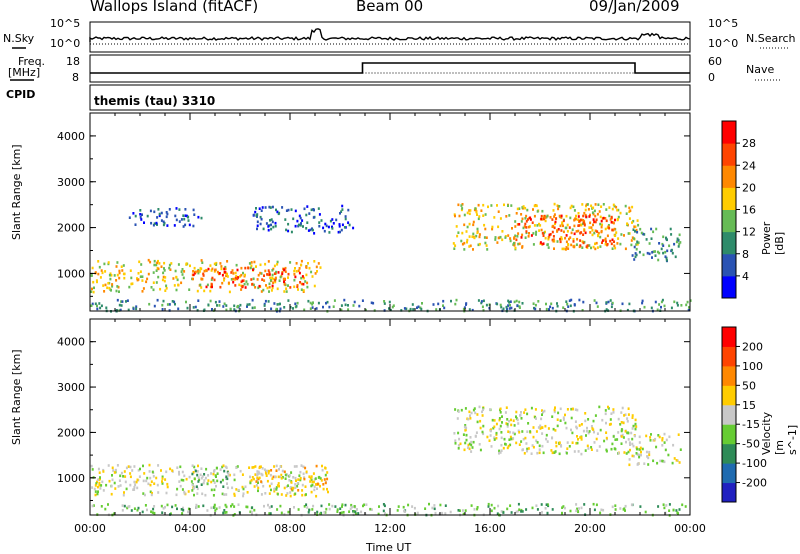 This screenshot has height=554, width=800. What do you see at coordinates (729, 356) in the screenshot?
I see `velocity-colorbar-swatch` at bounding box center [729, 356].